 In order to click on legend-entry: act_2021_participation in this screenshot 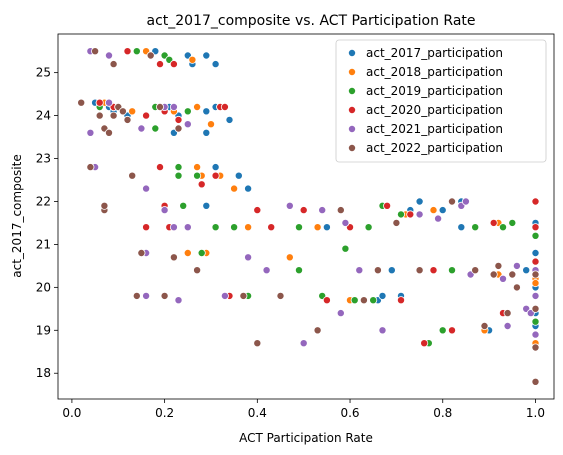, I will do `click(434, 129)`.